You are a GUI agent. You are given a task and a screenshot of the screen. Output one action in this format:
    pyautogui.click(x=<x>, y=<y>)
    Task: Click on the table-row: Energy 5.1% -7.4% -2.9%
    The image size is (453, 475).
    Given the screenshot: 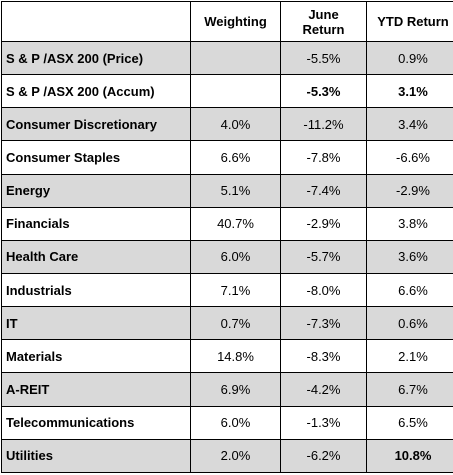 What is the action you would take?
    pyautogui.click(x=227, y=190)
    